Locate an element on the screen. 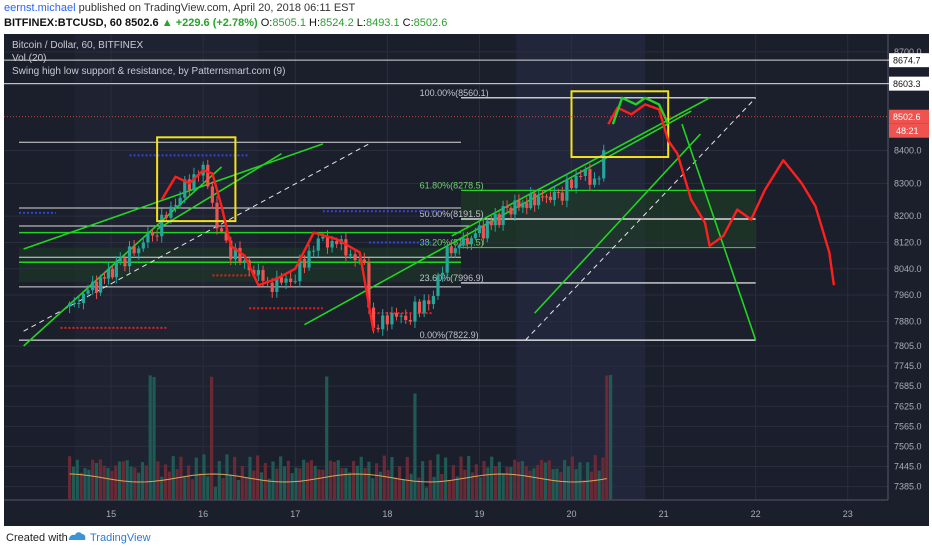 This screenshot has width=932, height=550. created-with-text: Created with is located at coordinates (37, 538).